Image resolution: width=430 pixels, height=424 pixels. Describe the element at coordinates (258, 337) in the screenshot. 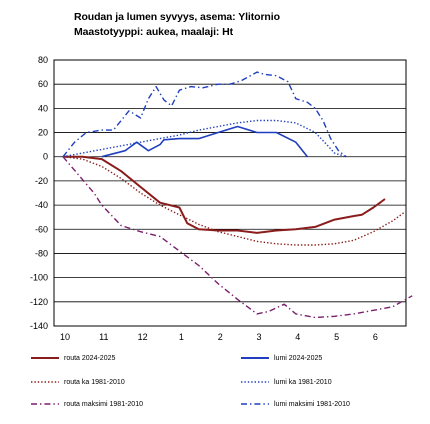

I see `x-tick-label: 3` at that location.